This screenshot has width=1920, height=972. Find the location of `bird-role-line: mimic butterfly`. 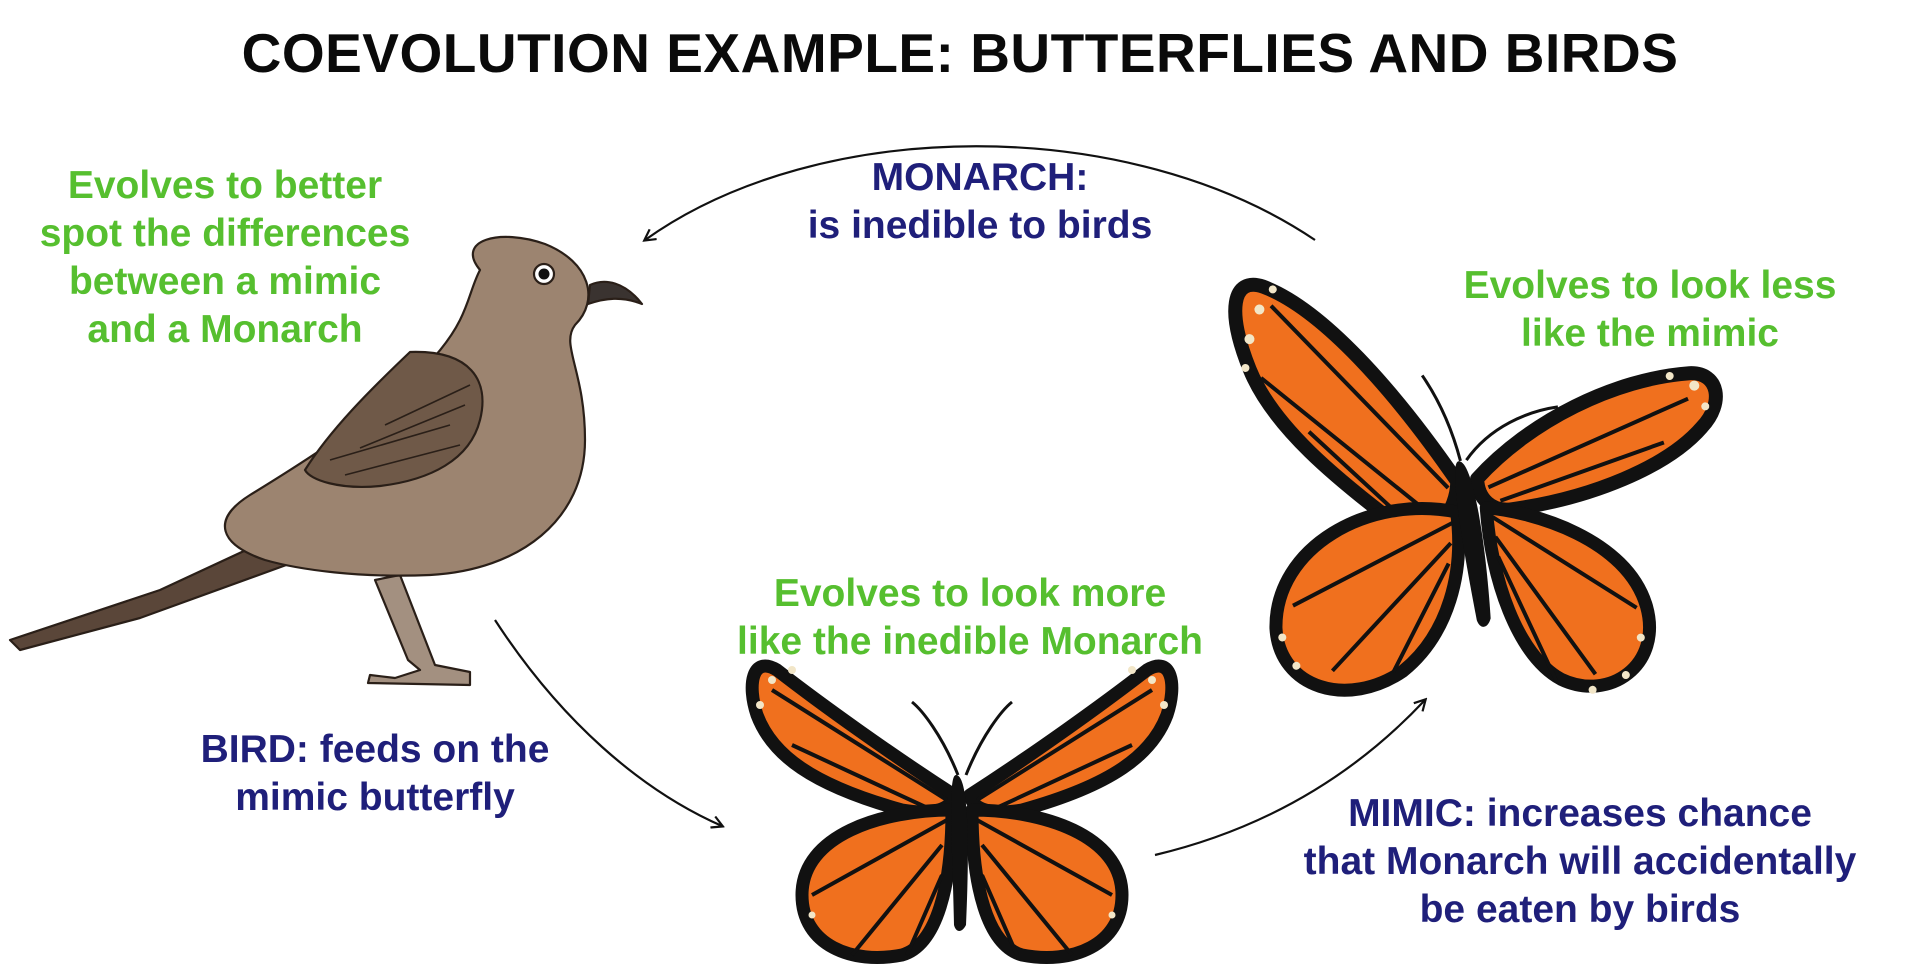

bird-role-line: mimic butterfly is located at coordinates (375, 797).